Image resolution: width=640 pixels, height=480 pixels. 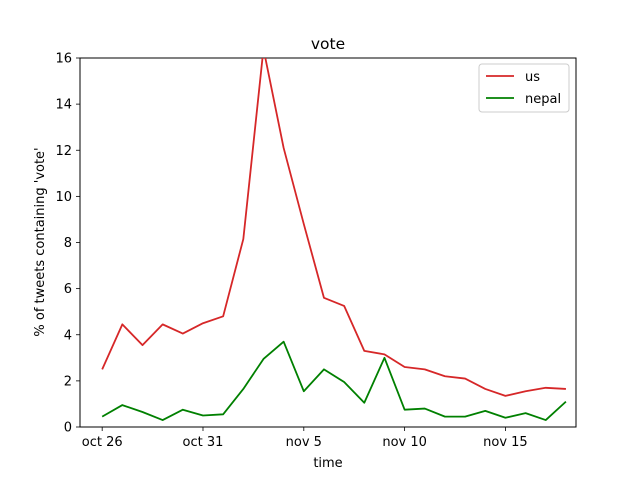 What do you see at coordinates (543, 99) in the screenshot?
I see `legend-label-nepal: nepal` at bounding box center [543, 99].